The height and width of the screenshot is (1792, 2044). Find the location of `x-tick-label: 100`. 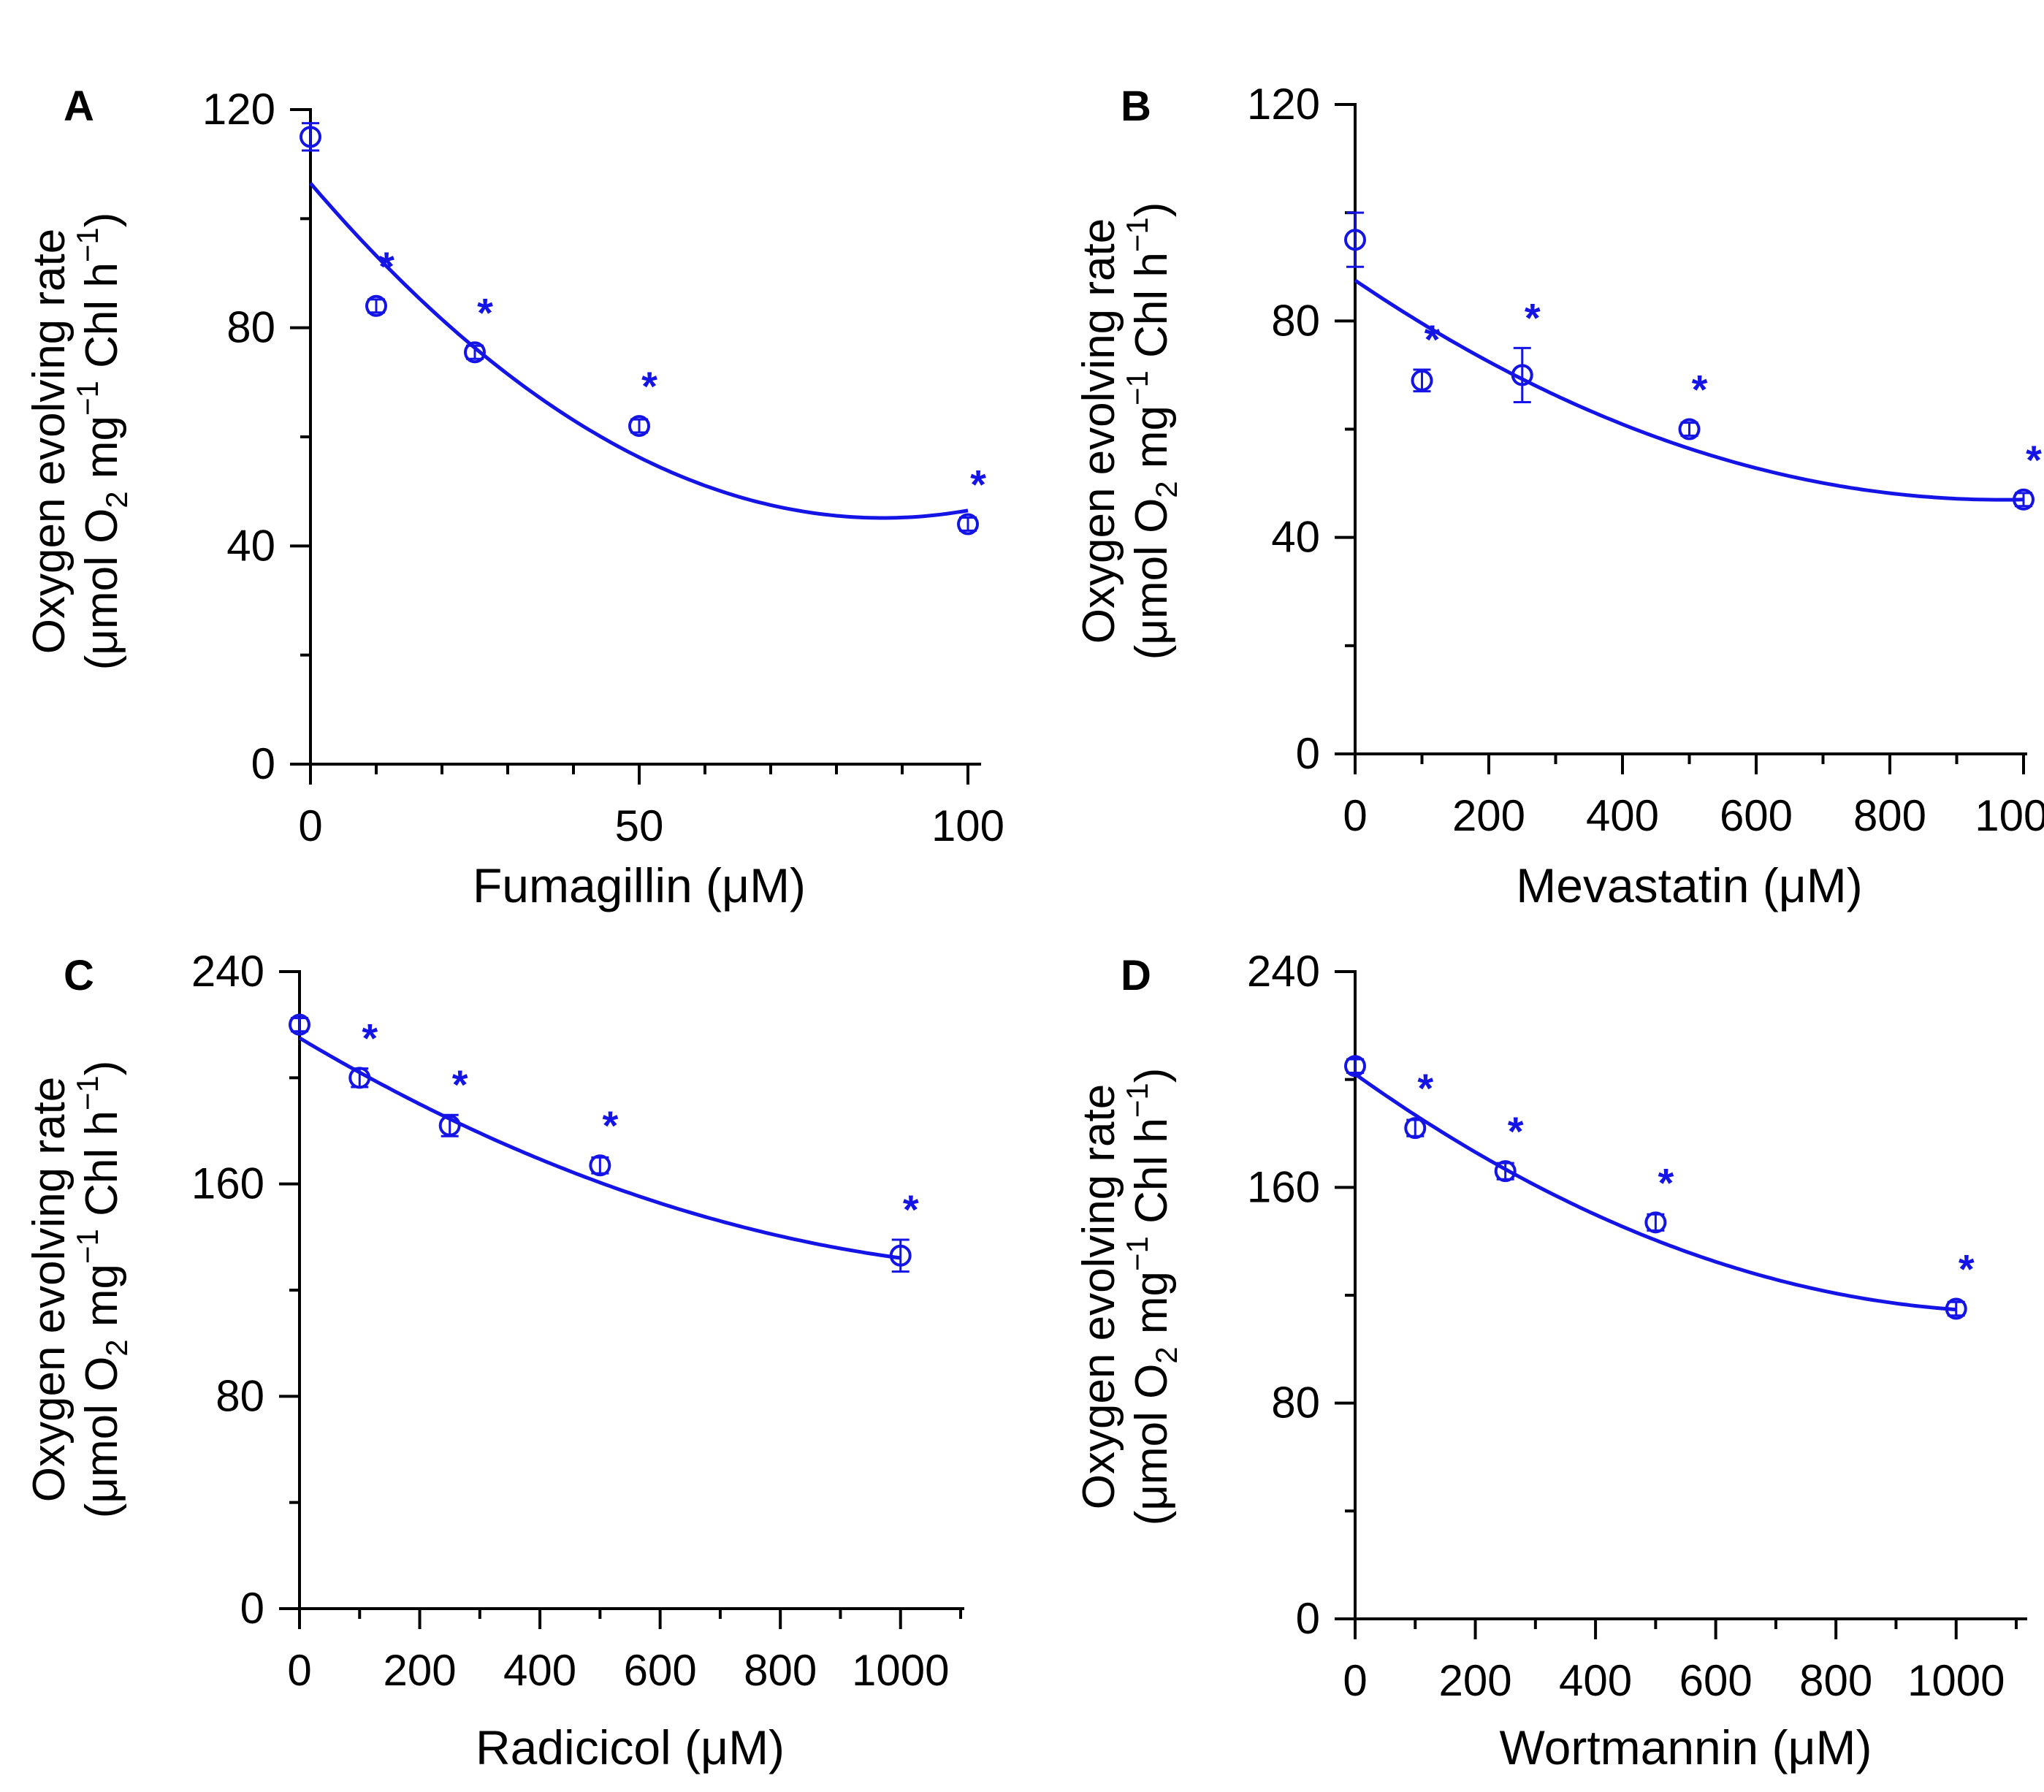

x-tick-label: 100 is located at coordinates (967, 826).